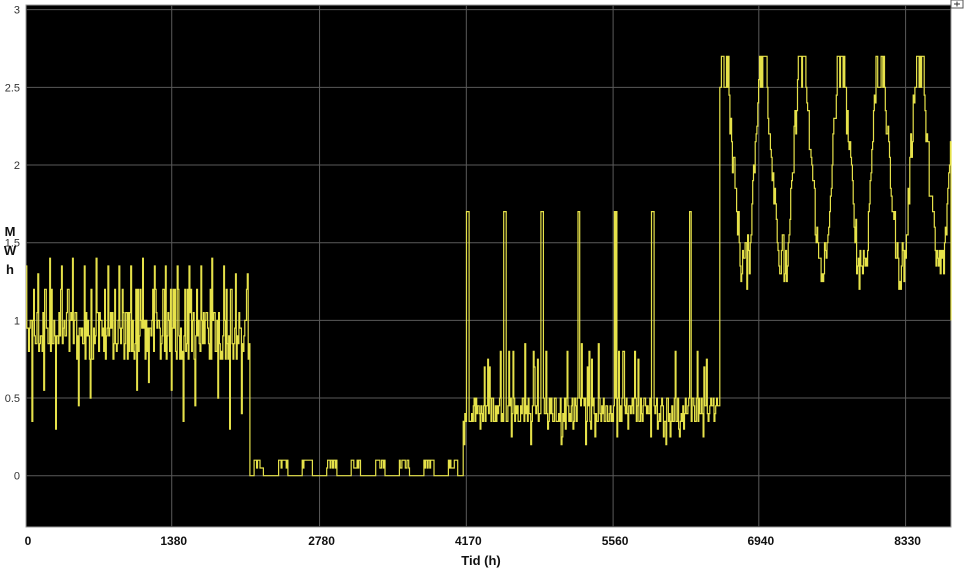  I want to click on x-tick-label: 6940, so click(760, 541).